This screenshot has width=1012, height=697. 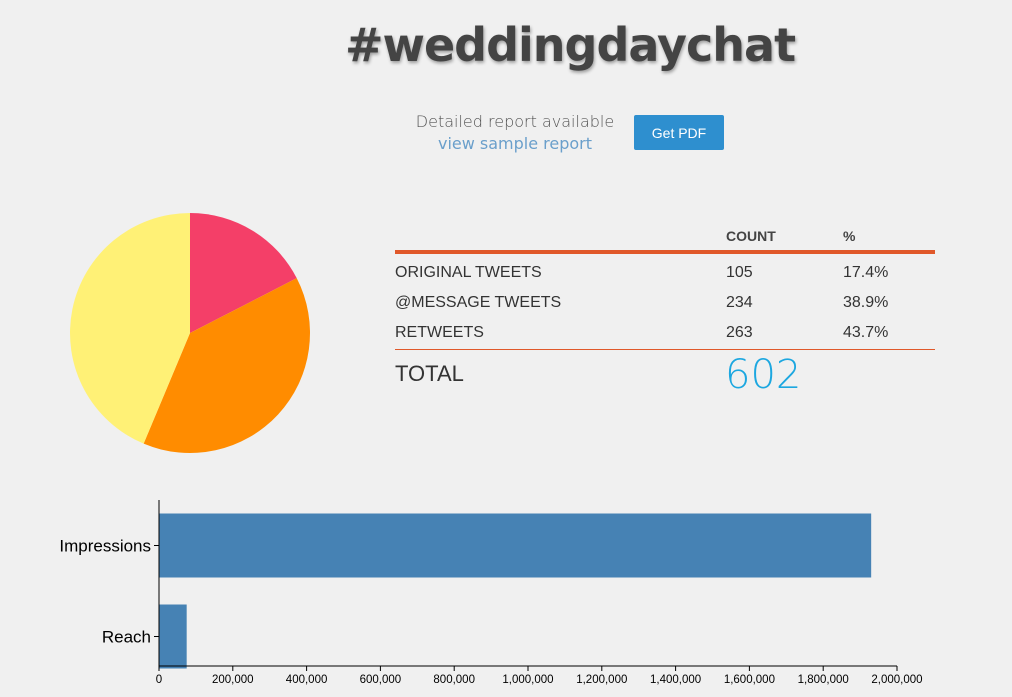 What do you see at coordinates (126, 637) in the screenshot?
I see `y-tick-label: Reach` at bounding box center [126, 637].